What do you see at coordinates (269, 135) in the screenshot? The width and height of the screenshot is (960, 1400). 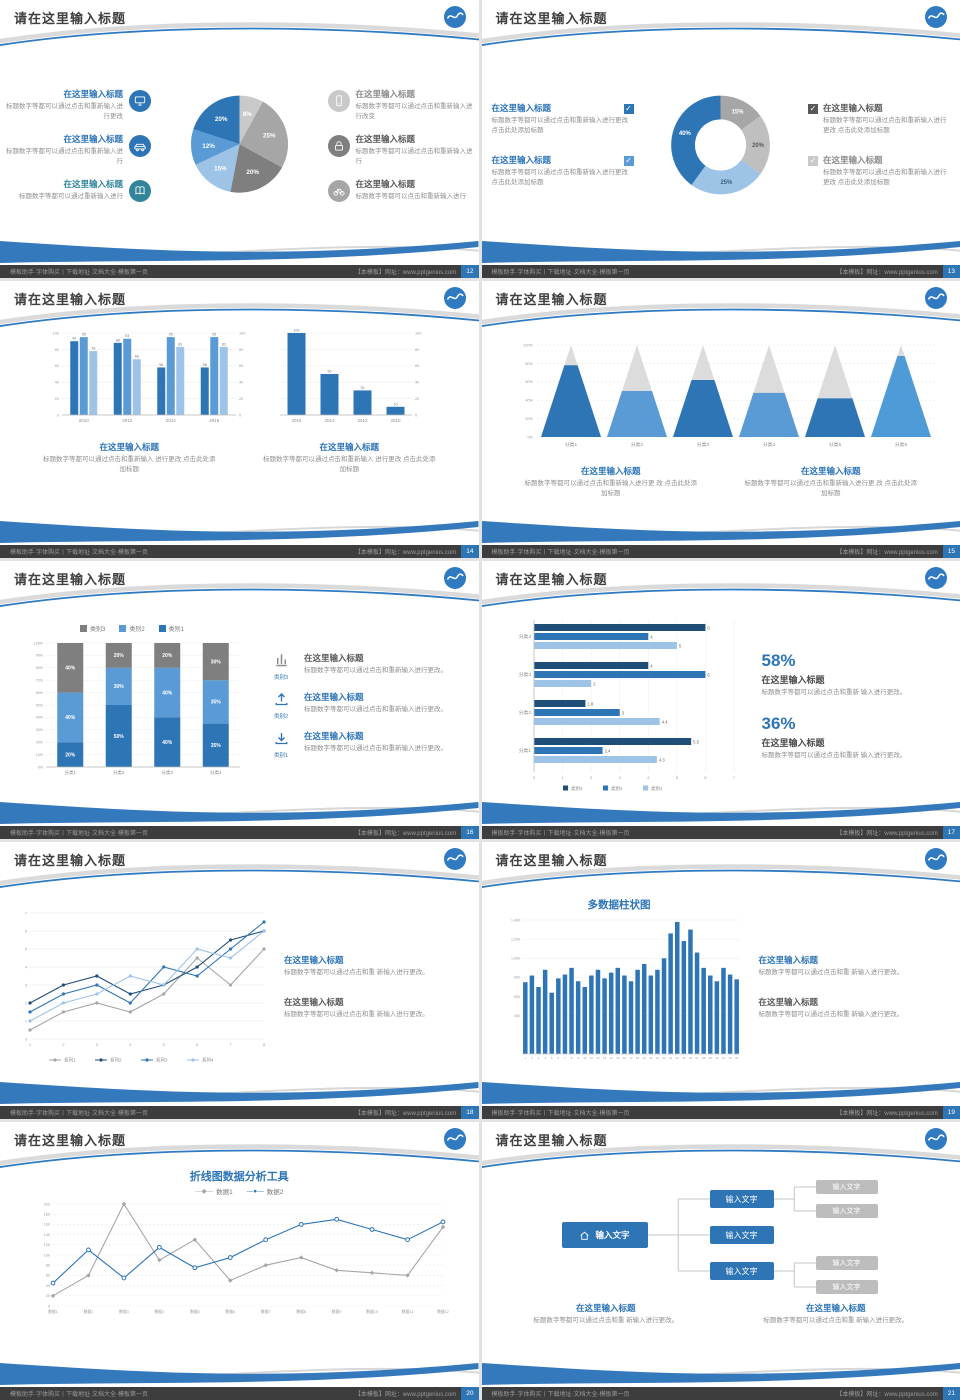 I see `svg-text: 25%` at bounding box center [269, 135].